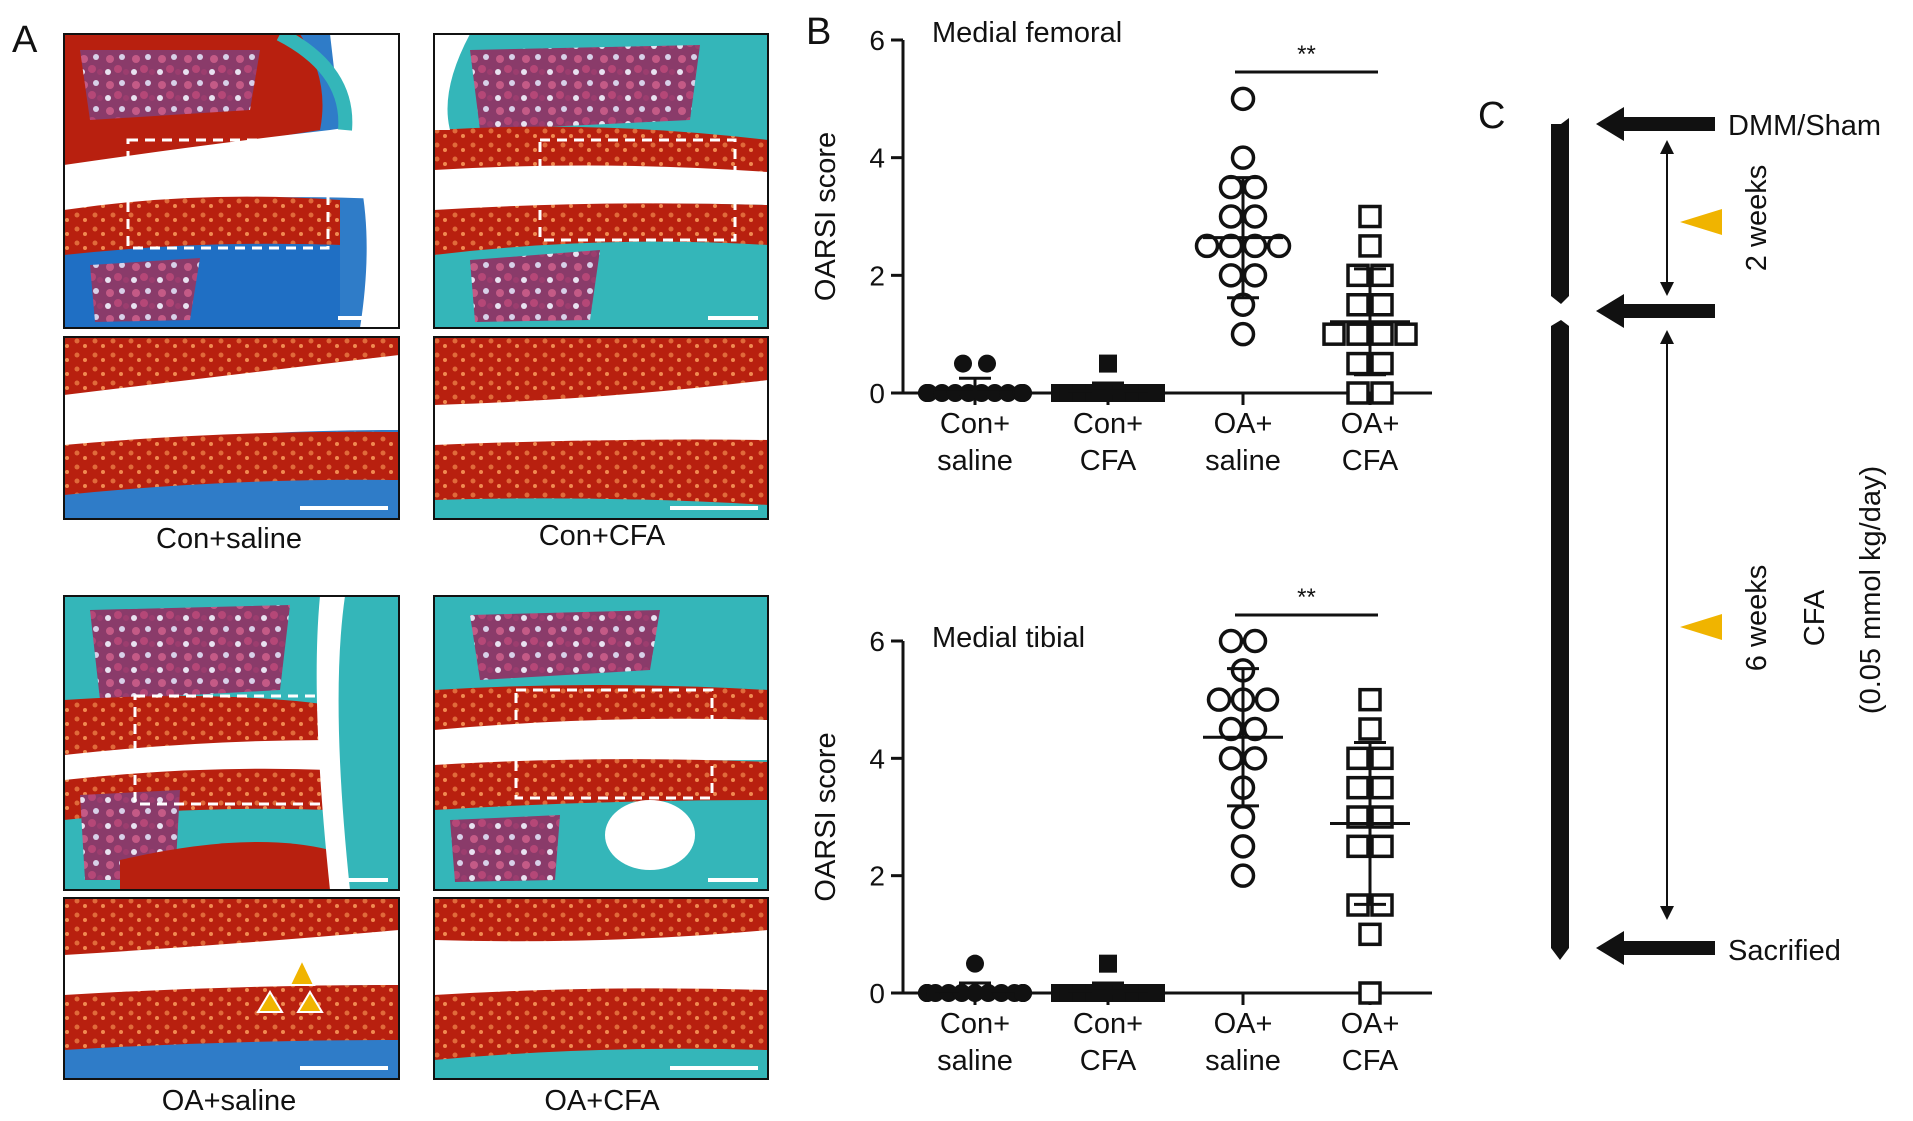  I want to click on event-label-dmm-sham: DMM/Sham, so click(1804, 126).